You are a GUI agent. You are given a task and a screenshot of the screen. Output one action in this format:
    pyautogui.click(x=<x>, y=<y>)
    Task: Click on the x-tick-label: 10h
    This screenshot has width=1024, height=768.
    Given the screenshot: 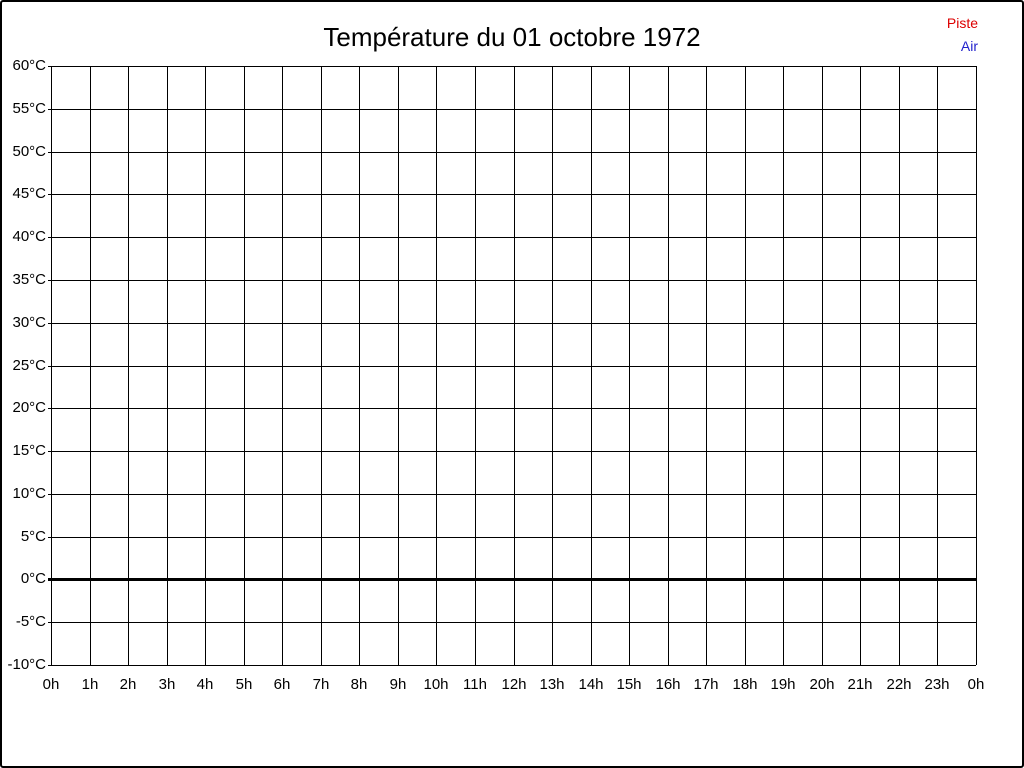 What is the action you would take?
    pyautogui.click(x=436, y=684)
    